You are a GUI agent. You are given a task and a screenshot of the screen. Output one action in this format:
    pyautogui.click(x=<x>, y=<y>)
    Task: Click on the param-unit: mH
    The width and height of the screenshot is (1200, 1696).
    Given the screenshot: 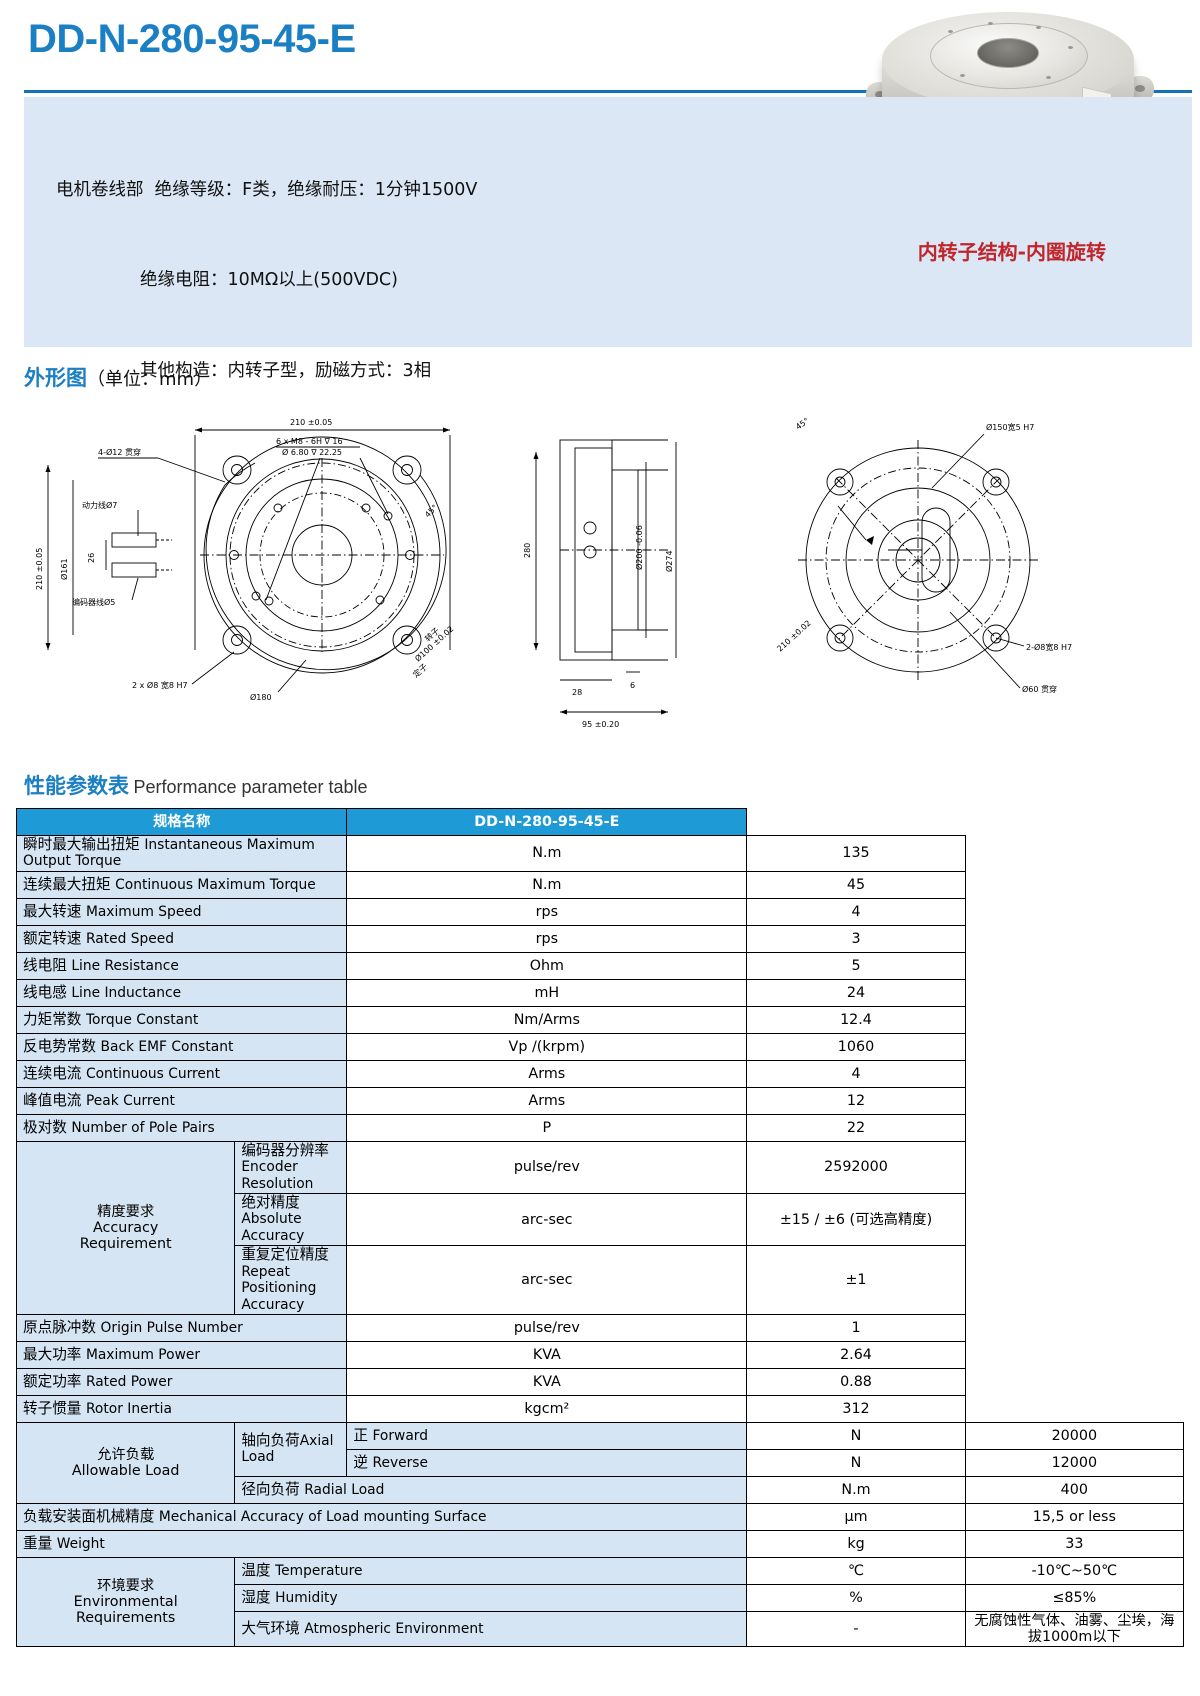 What is the action you would take?
    pyautogui.click(x=547, y=992)
    